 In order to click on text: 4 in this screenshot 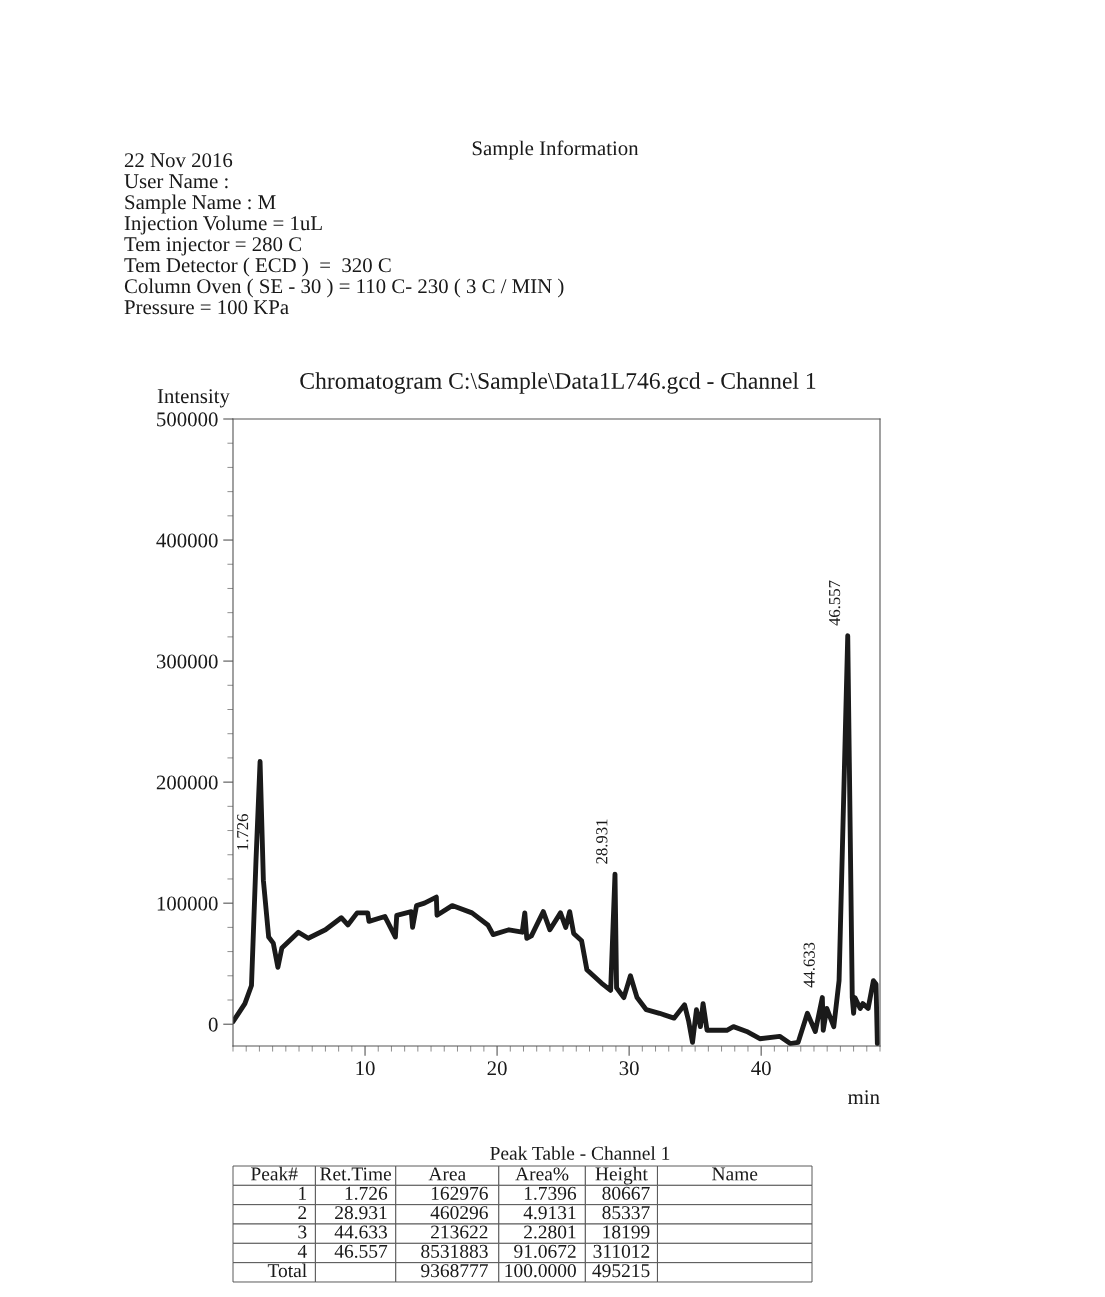, I will do `click(302, 1251)`.